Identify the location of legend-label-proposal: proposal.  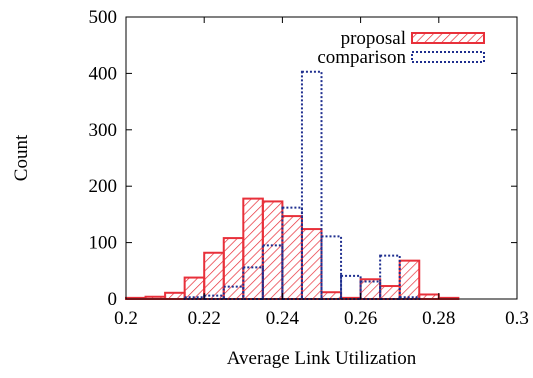
(373, 38).